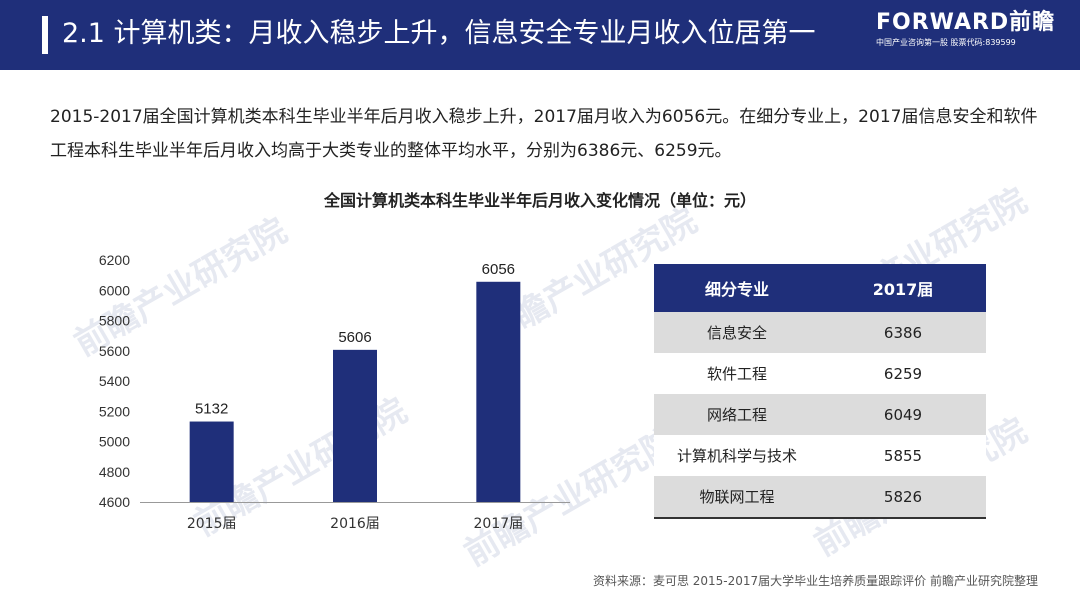  What do you see at coordinates (820, 414) in the screenshot?
I see `table-row: 网络工程 6049` at bounding box center [820, 414].